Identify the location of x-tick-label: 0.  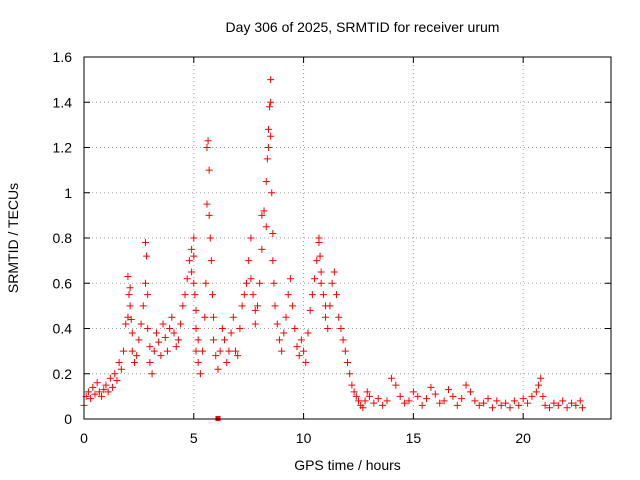
(84, 438).